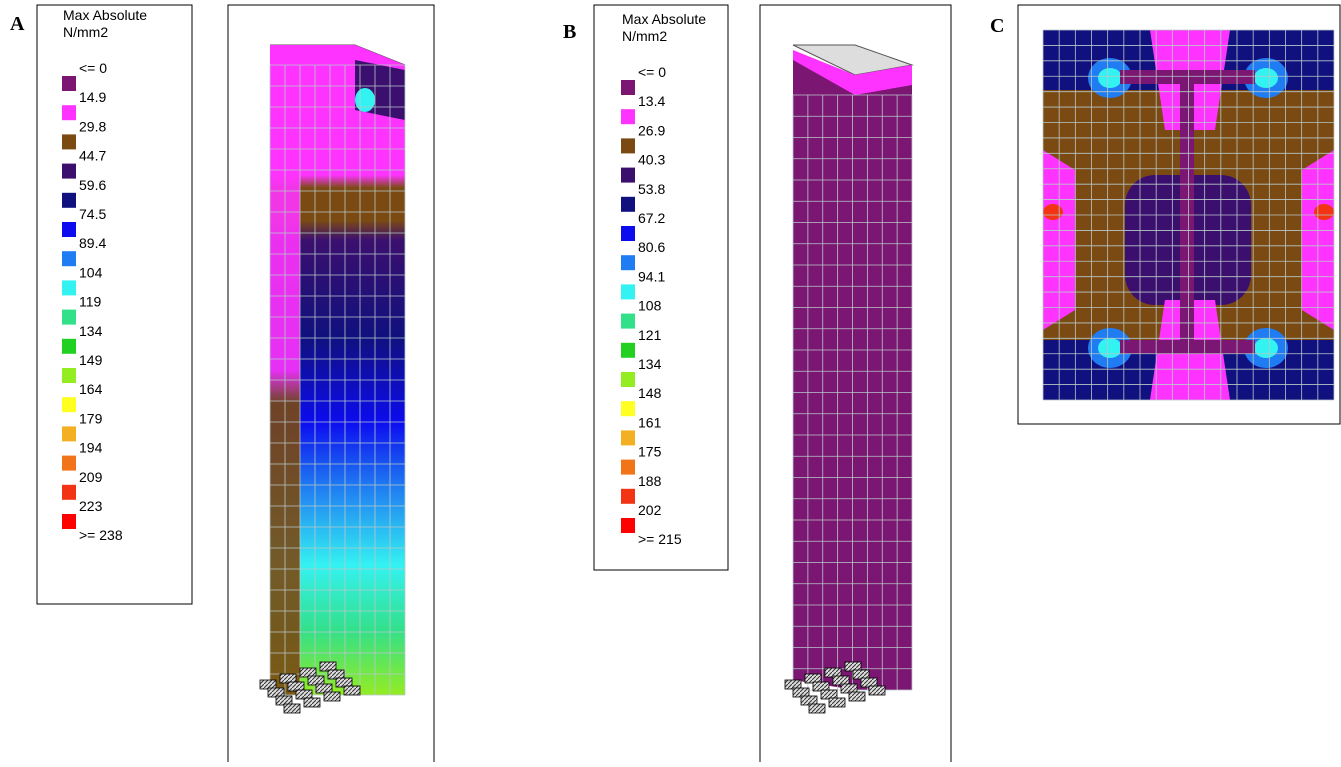 This screenshot has height=767, width=1341. What do you see at coordinates (569, 32) in the screenshot?
I see `panel-label: B` at bounding box center [569, 32].